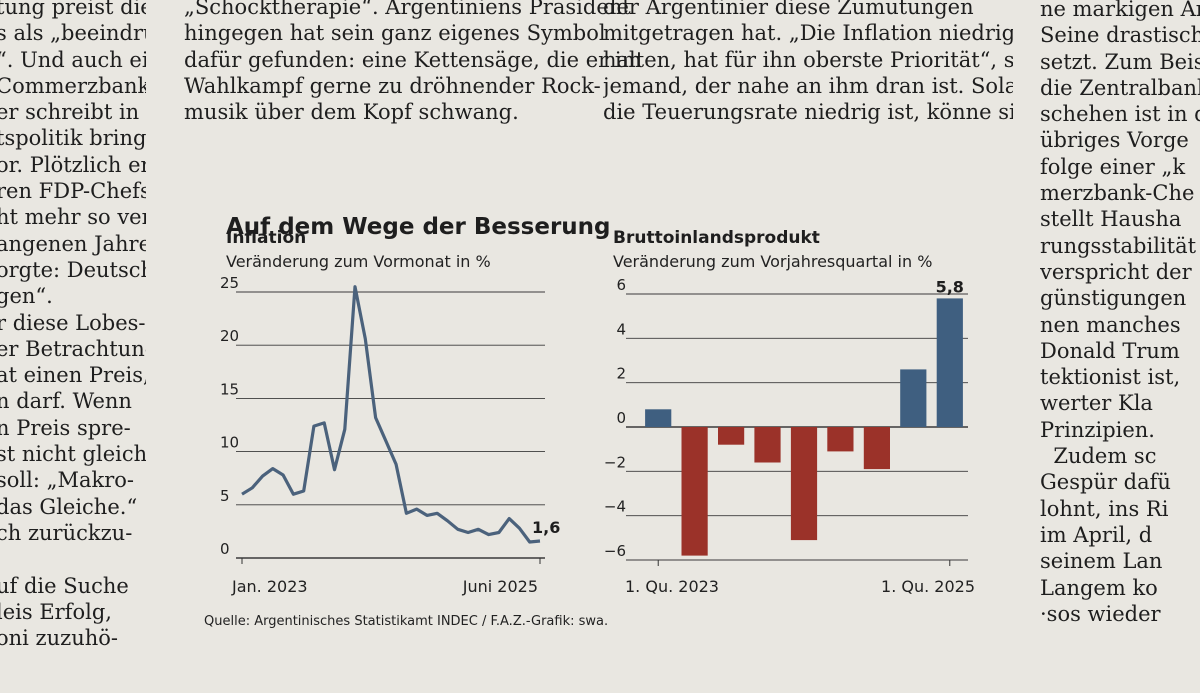 Image resolution: width=1200 pixels, height=693 pixels. What do you see at coordinates (66, 401) in the screenshot?
I see `article-line: n darf. Wenn` at bounding box center [66, 401].